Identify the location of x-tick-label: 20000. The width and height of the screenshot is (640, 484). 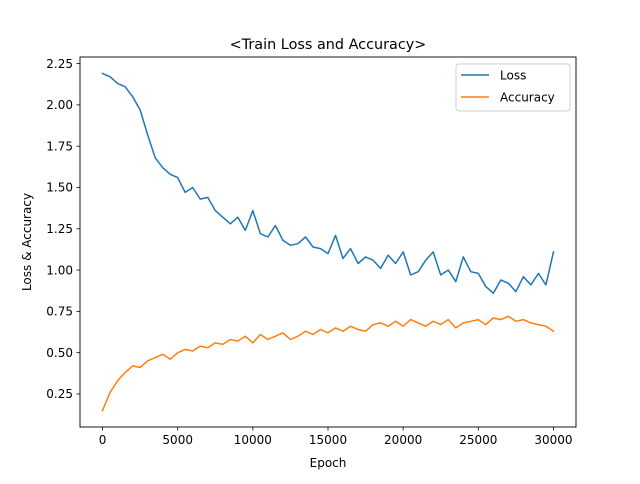
(403, 440).